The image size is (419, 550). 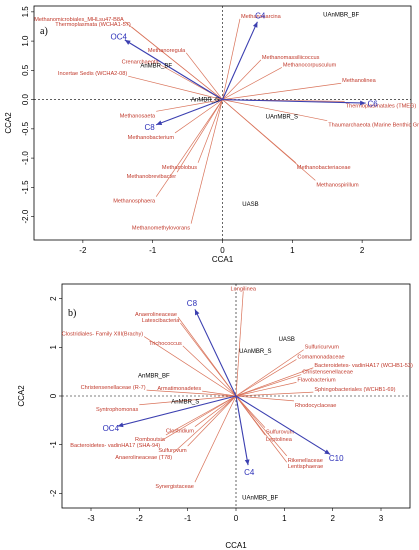 What do you see at coordinates (25, 158) in the screenshot?
I see `y-tick-label: -1.0` at bounding box center [25, 158].